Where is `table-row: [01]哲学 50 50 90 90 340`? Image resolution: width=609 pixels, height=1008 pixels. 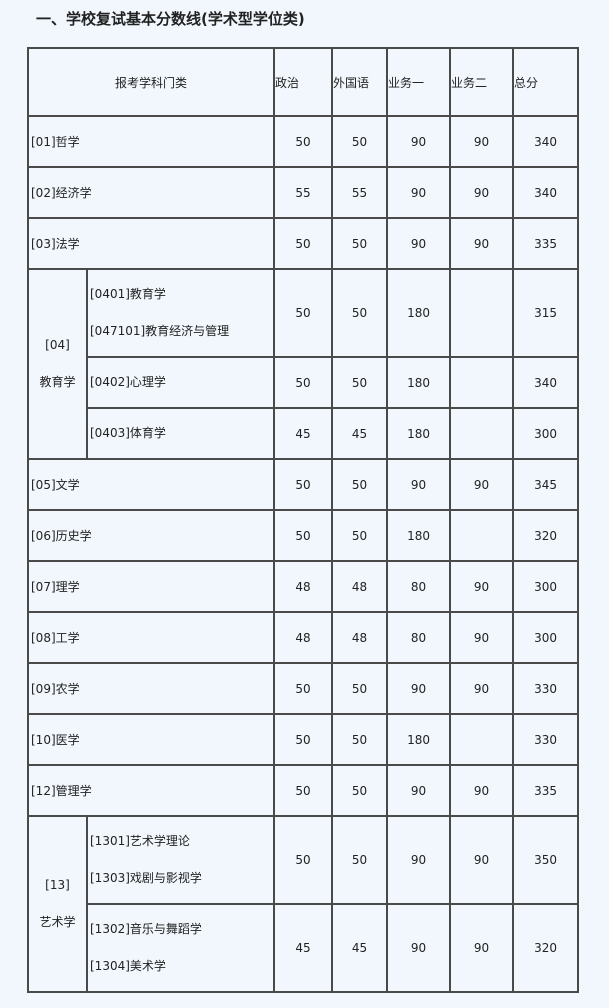
table-row: [01]哲学 50 50 90 90 340 is located at coordinates (303, 141).